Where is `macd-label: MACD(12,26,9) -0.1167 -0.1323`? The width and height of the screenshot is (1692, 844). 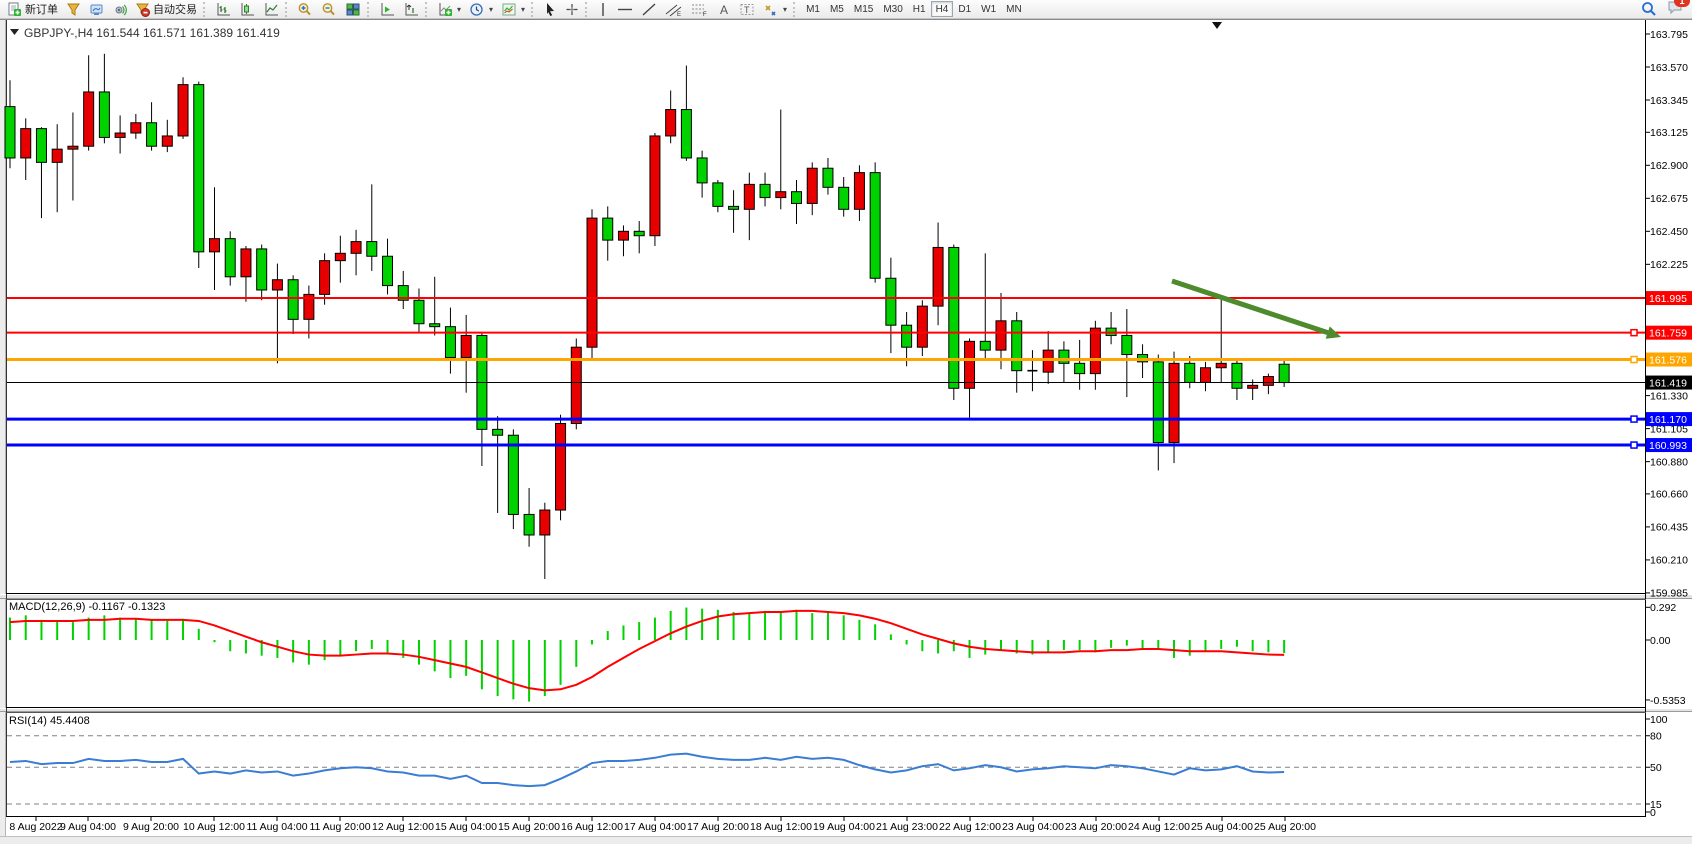 macd-label: MACD(12,26,9) -0.1167 -0.1323 is located at coordinates (87, 607).